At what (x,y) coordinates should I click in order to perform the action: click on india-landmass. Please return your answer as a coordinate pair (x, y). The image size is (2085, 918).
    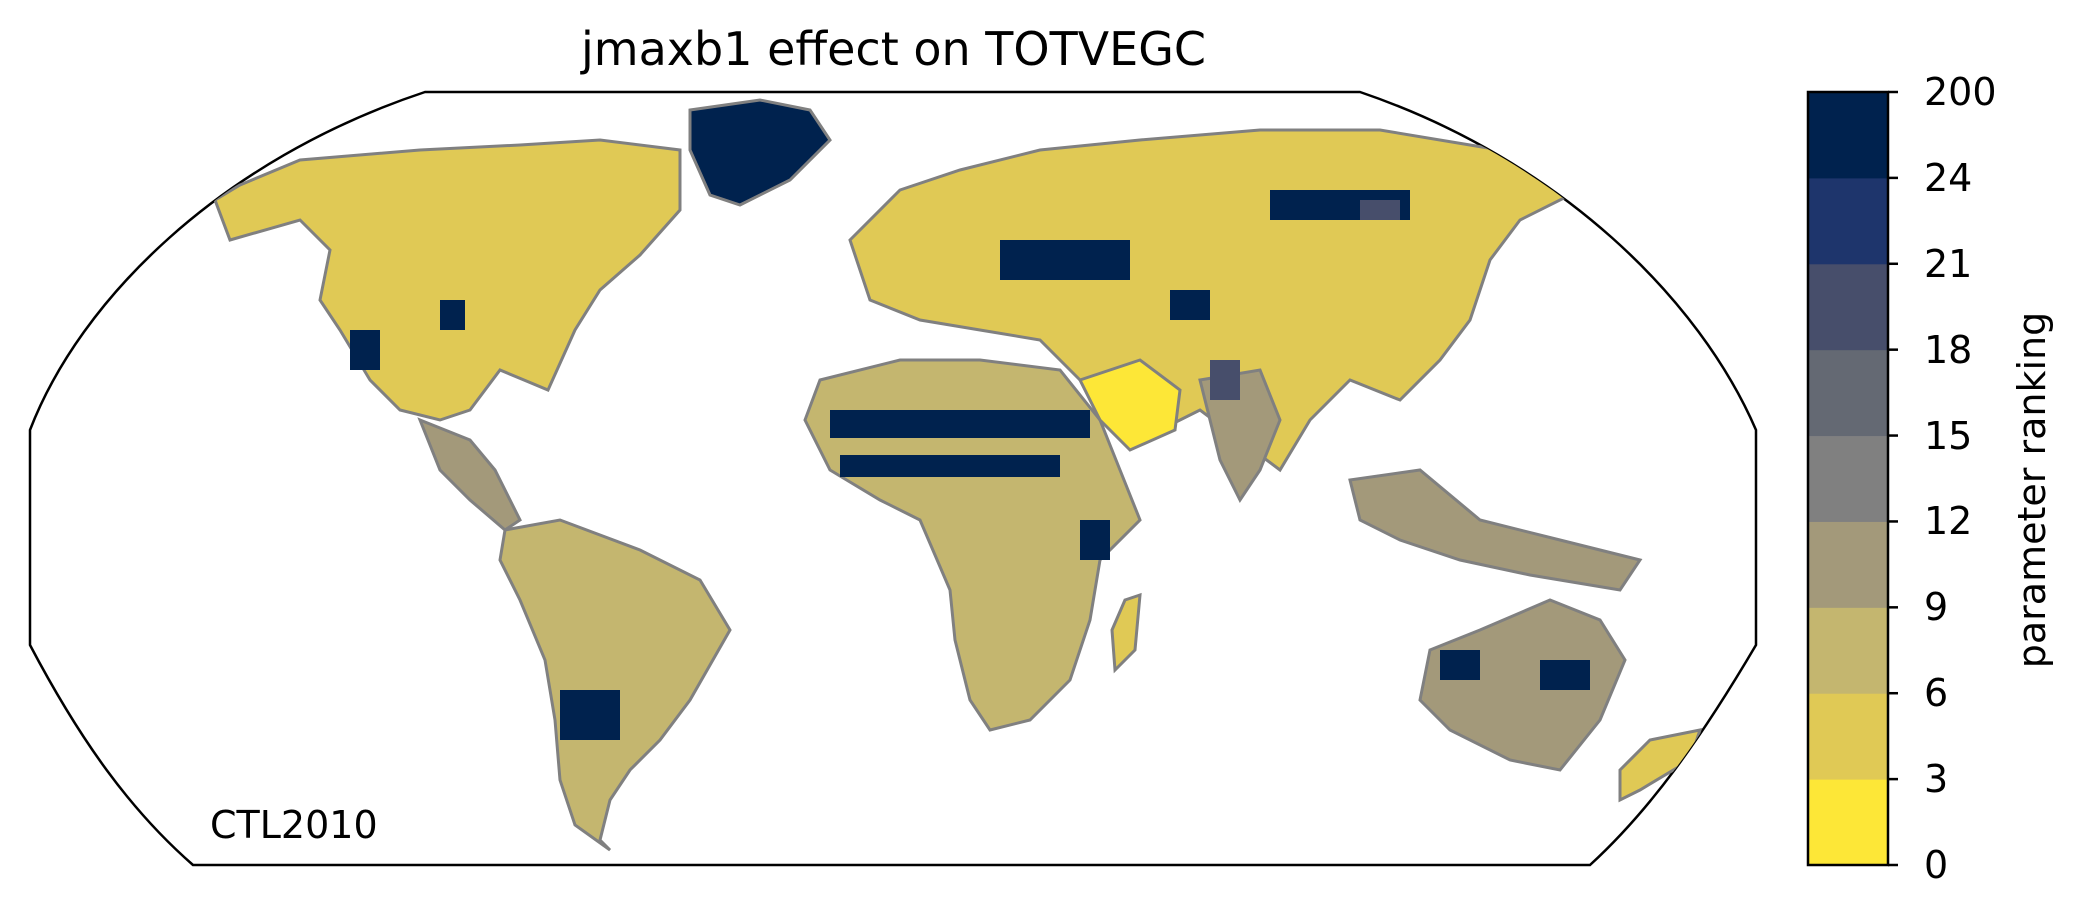
    Looking at the image, I should click on (1240, 435).